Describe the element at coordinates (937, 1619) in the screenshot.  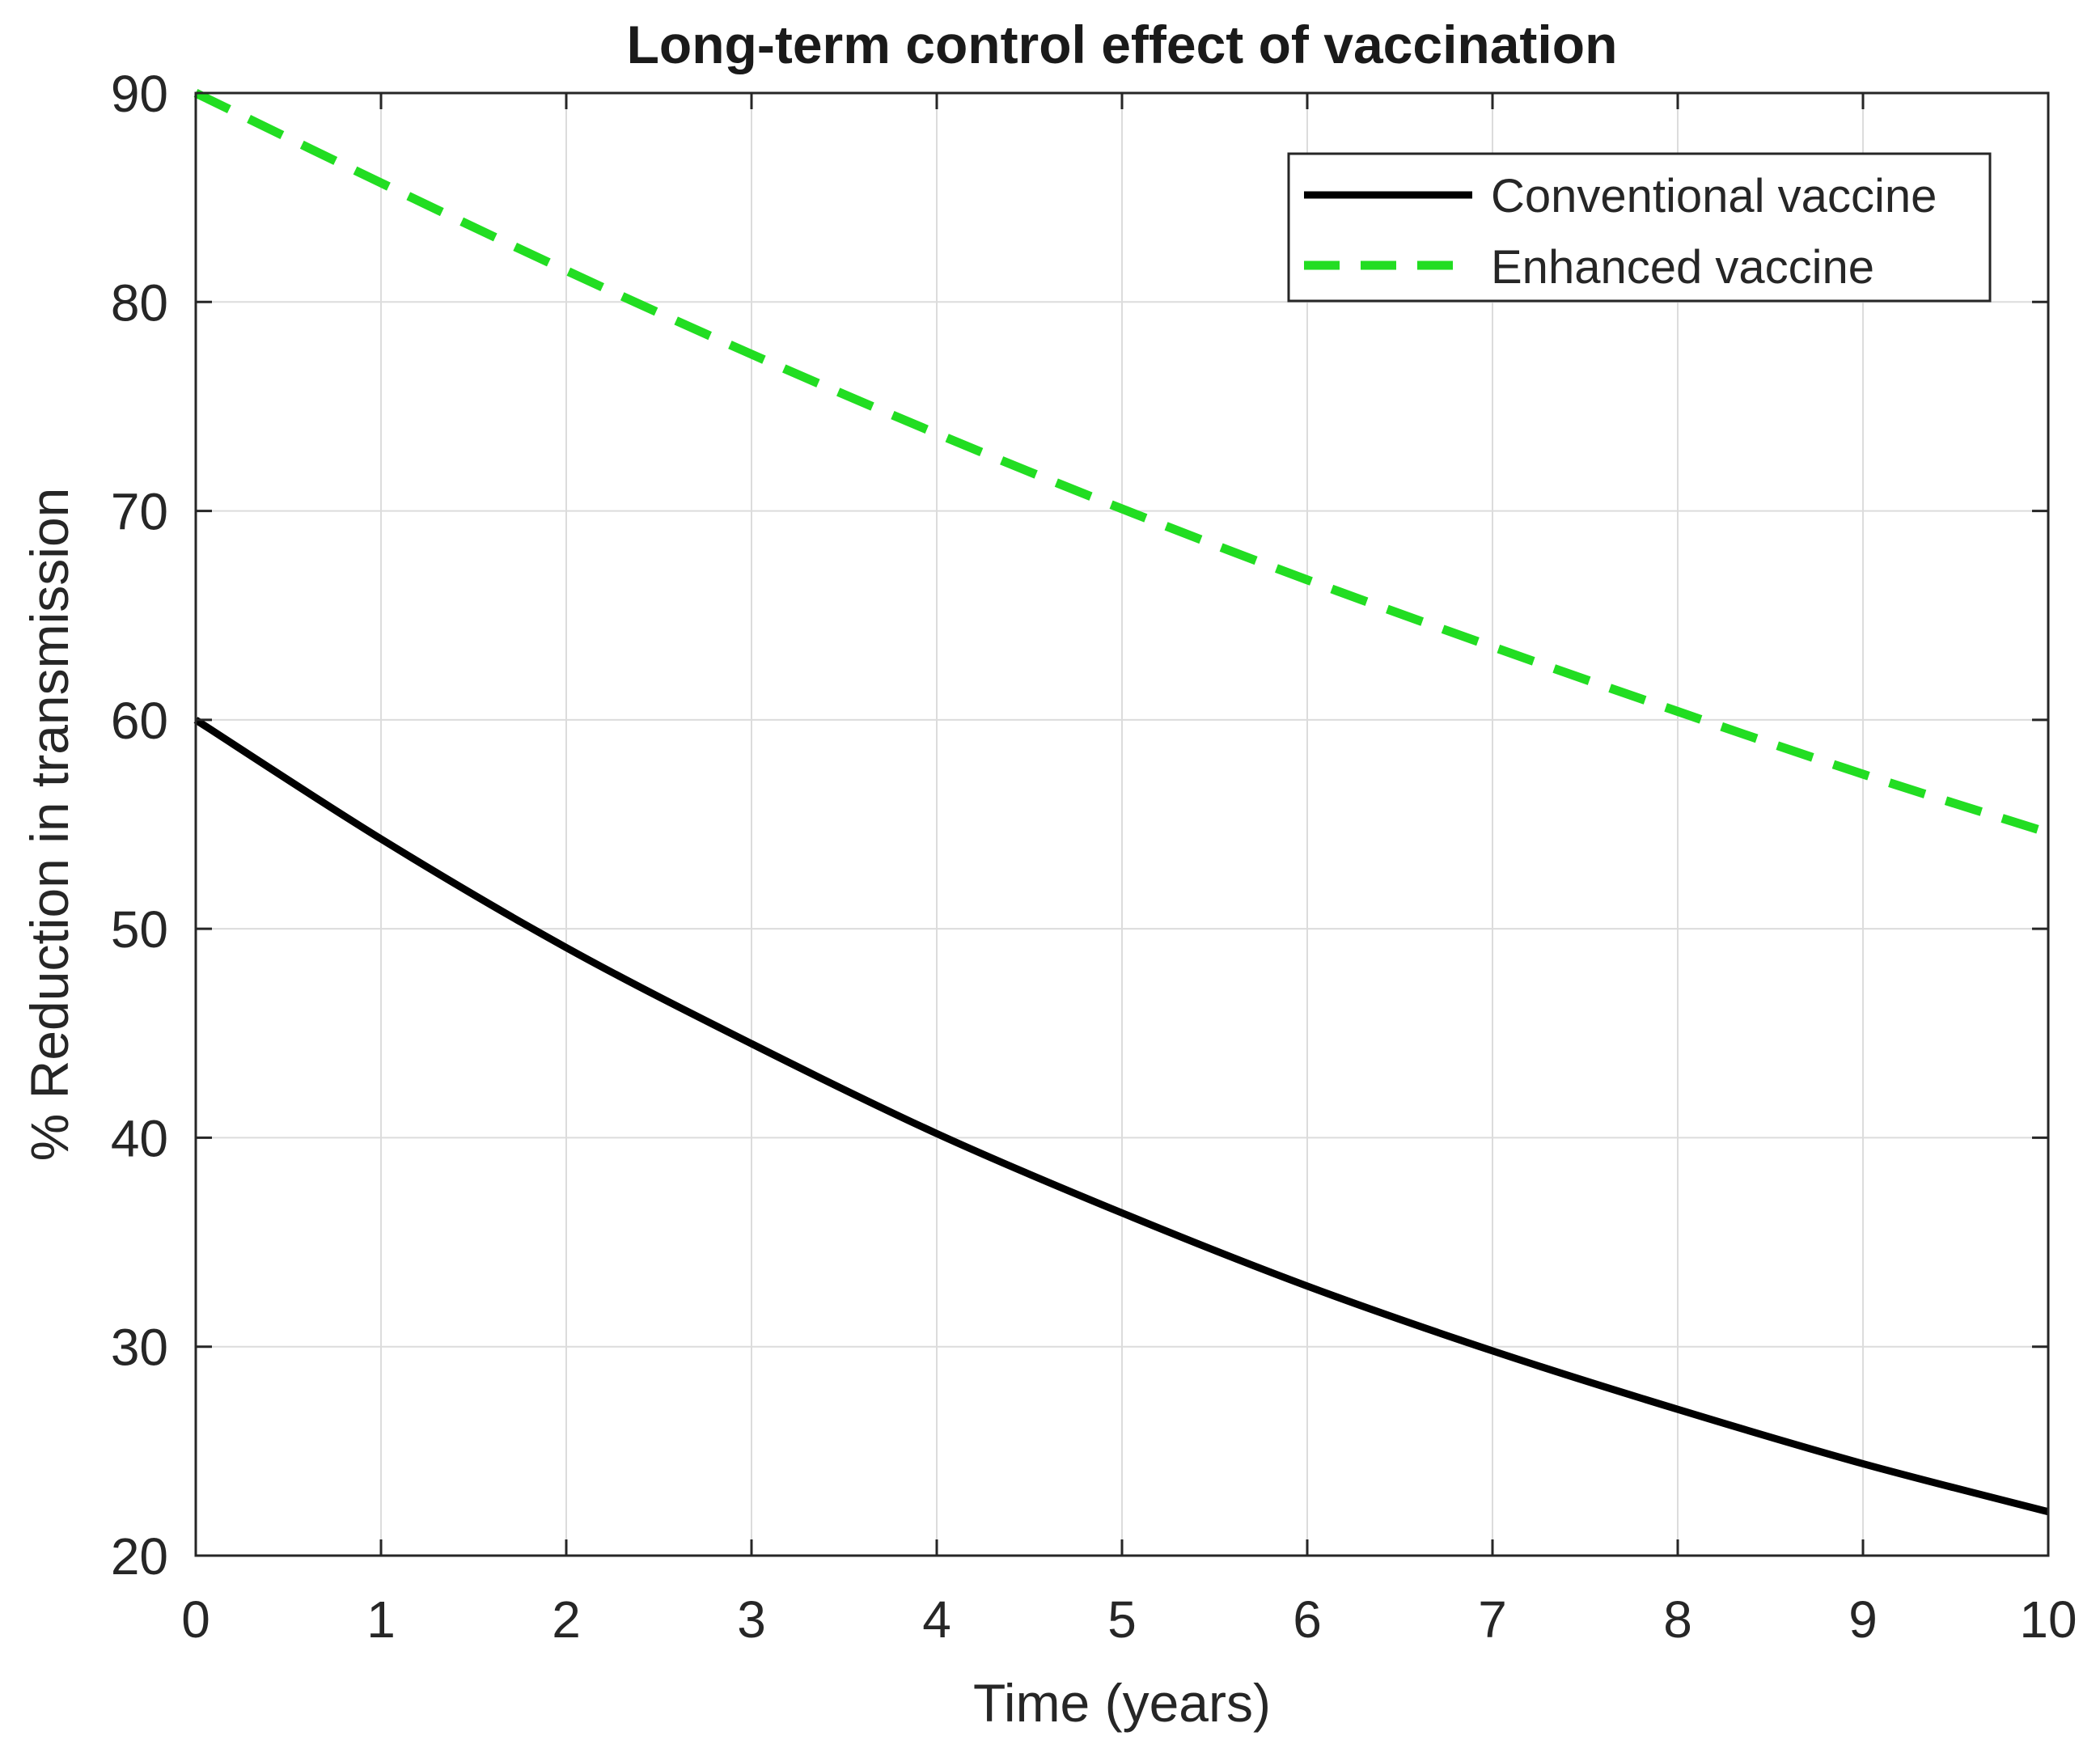
I see `x-tick-label: 4` at that location.